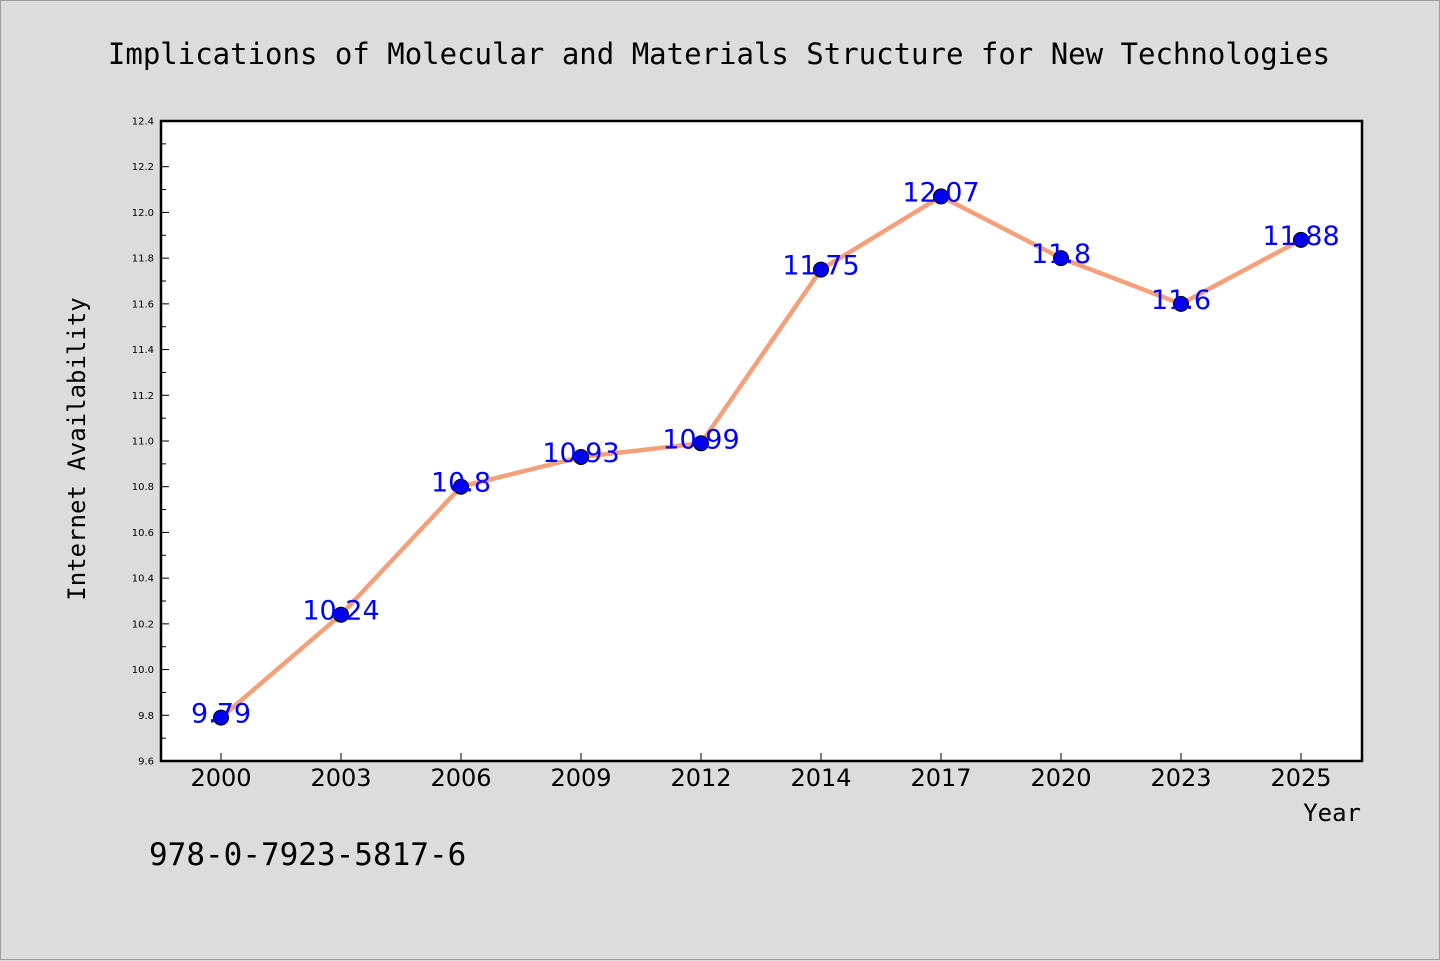  What do you see at coordinates (761, 772) in the screenshot?
I see `x-axis: 2000 2003 2006 2009 2012 2014 2017 2020 2023 2025` at bounding box center [761, 772].